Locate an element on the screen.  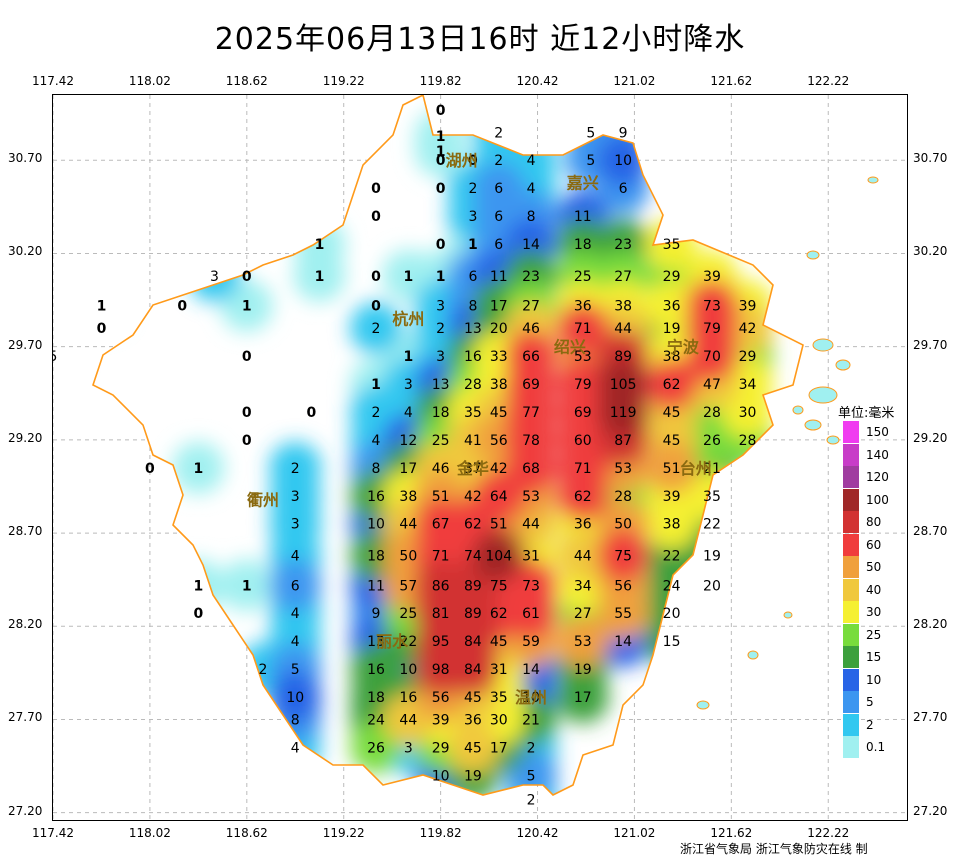
station-value: 21 is located at coordinates (712, 469).